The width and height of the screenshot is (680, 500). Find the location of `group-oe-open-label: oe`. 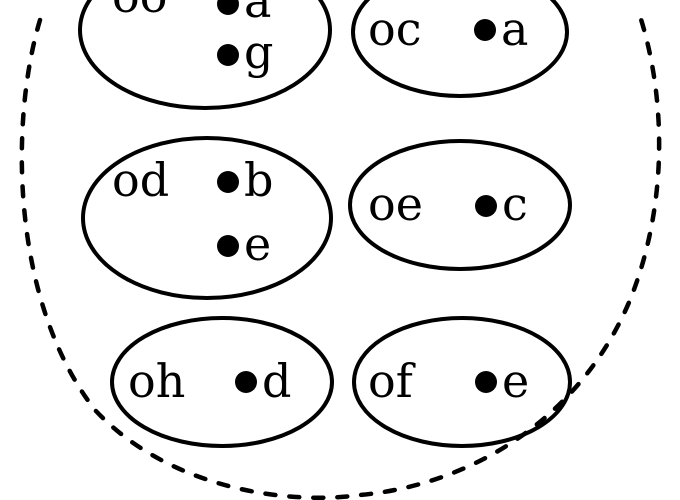

group-oe-open-label: oe is located at coordinates (395, 204).